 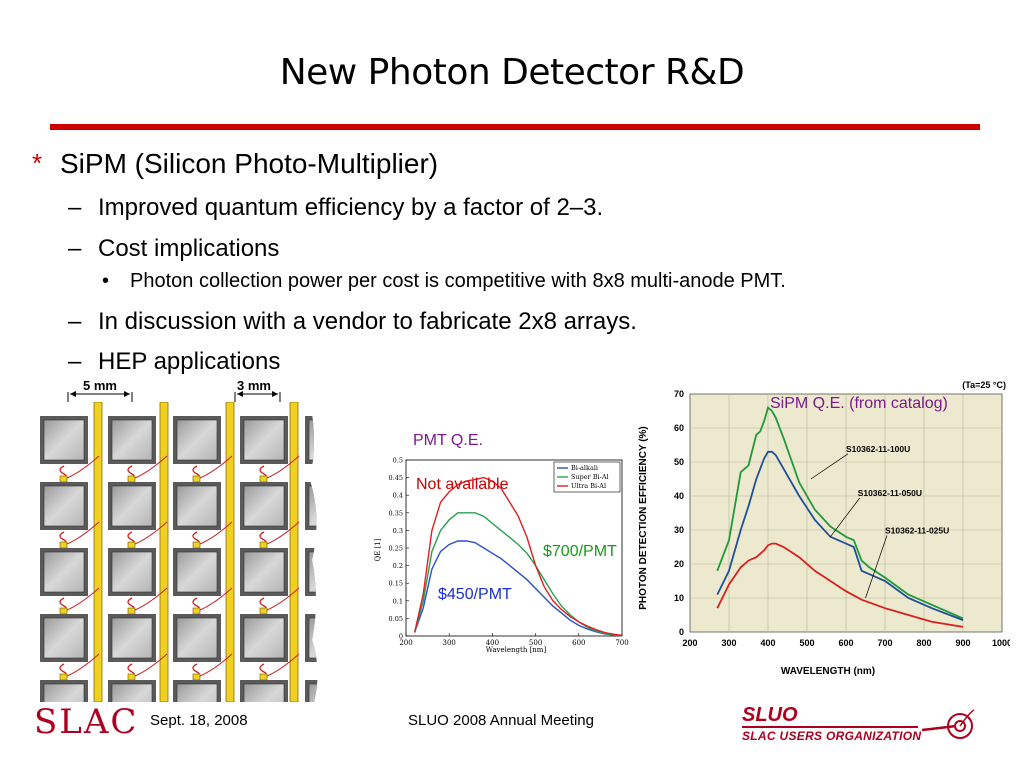 I want to click on sluo-logo-text: SLUO, so click(x=770, y=715).